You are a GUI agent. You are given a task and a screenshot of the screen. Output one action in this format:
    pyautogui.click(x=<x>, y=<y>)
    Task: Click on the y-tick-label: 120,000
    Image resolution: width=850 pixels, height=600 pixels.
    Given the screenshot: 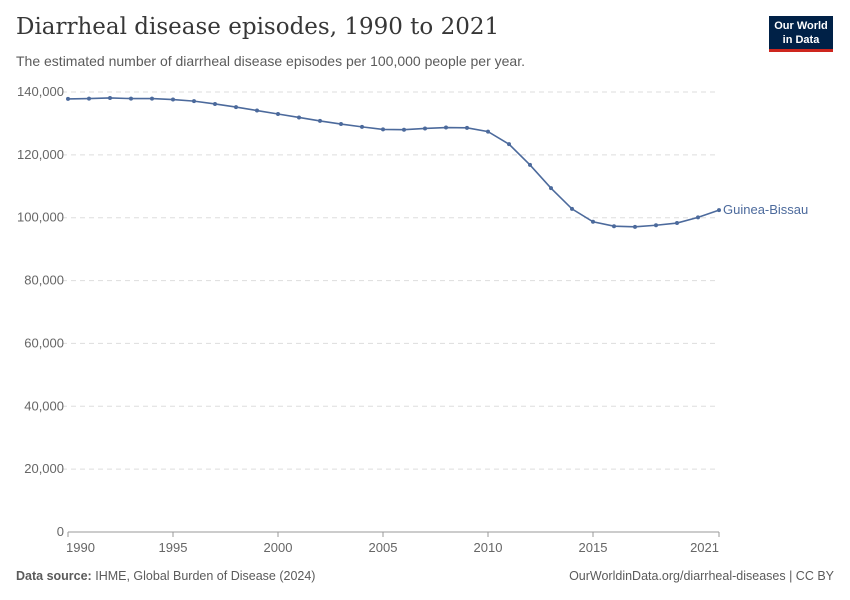 What is the action you would take?
    pyautogui.click(x=40, y=154)
    